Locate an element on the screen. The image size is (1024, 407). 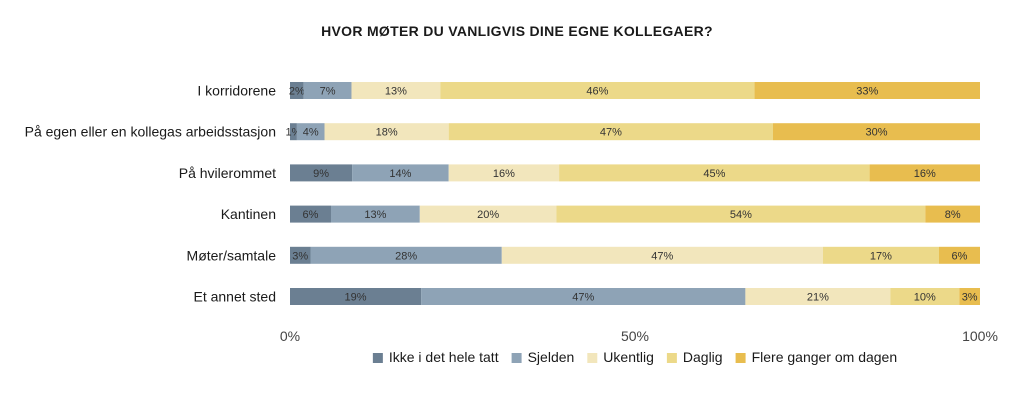
bar-row-et-annet-sted: Et annet sted 19% 47% 21% 10% 3% is located at coordinates (586, 296).